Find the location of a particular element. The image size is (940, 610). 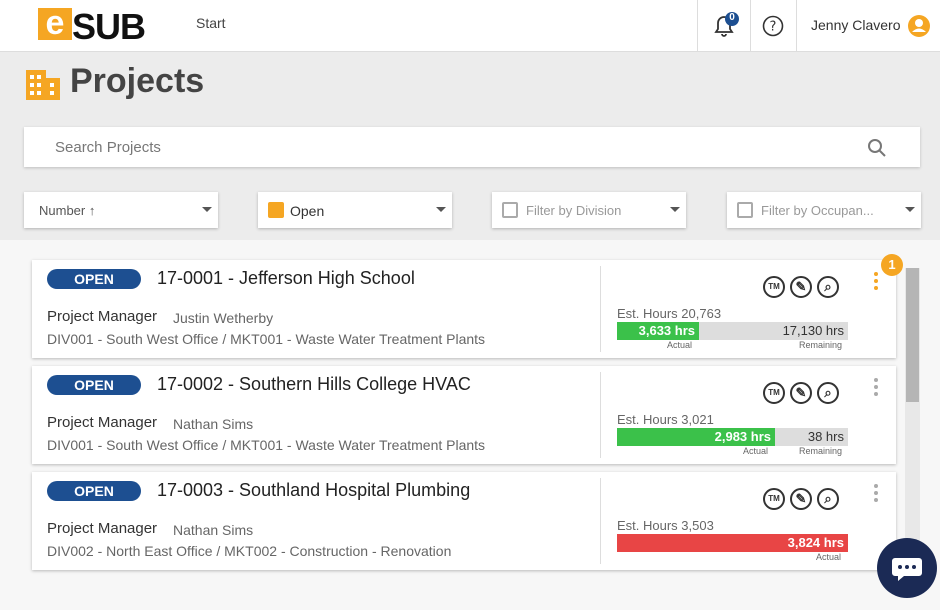

sort-select: Number ↑ is located at coordinates (121, 210).